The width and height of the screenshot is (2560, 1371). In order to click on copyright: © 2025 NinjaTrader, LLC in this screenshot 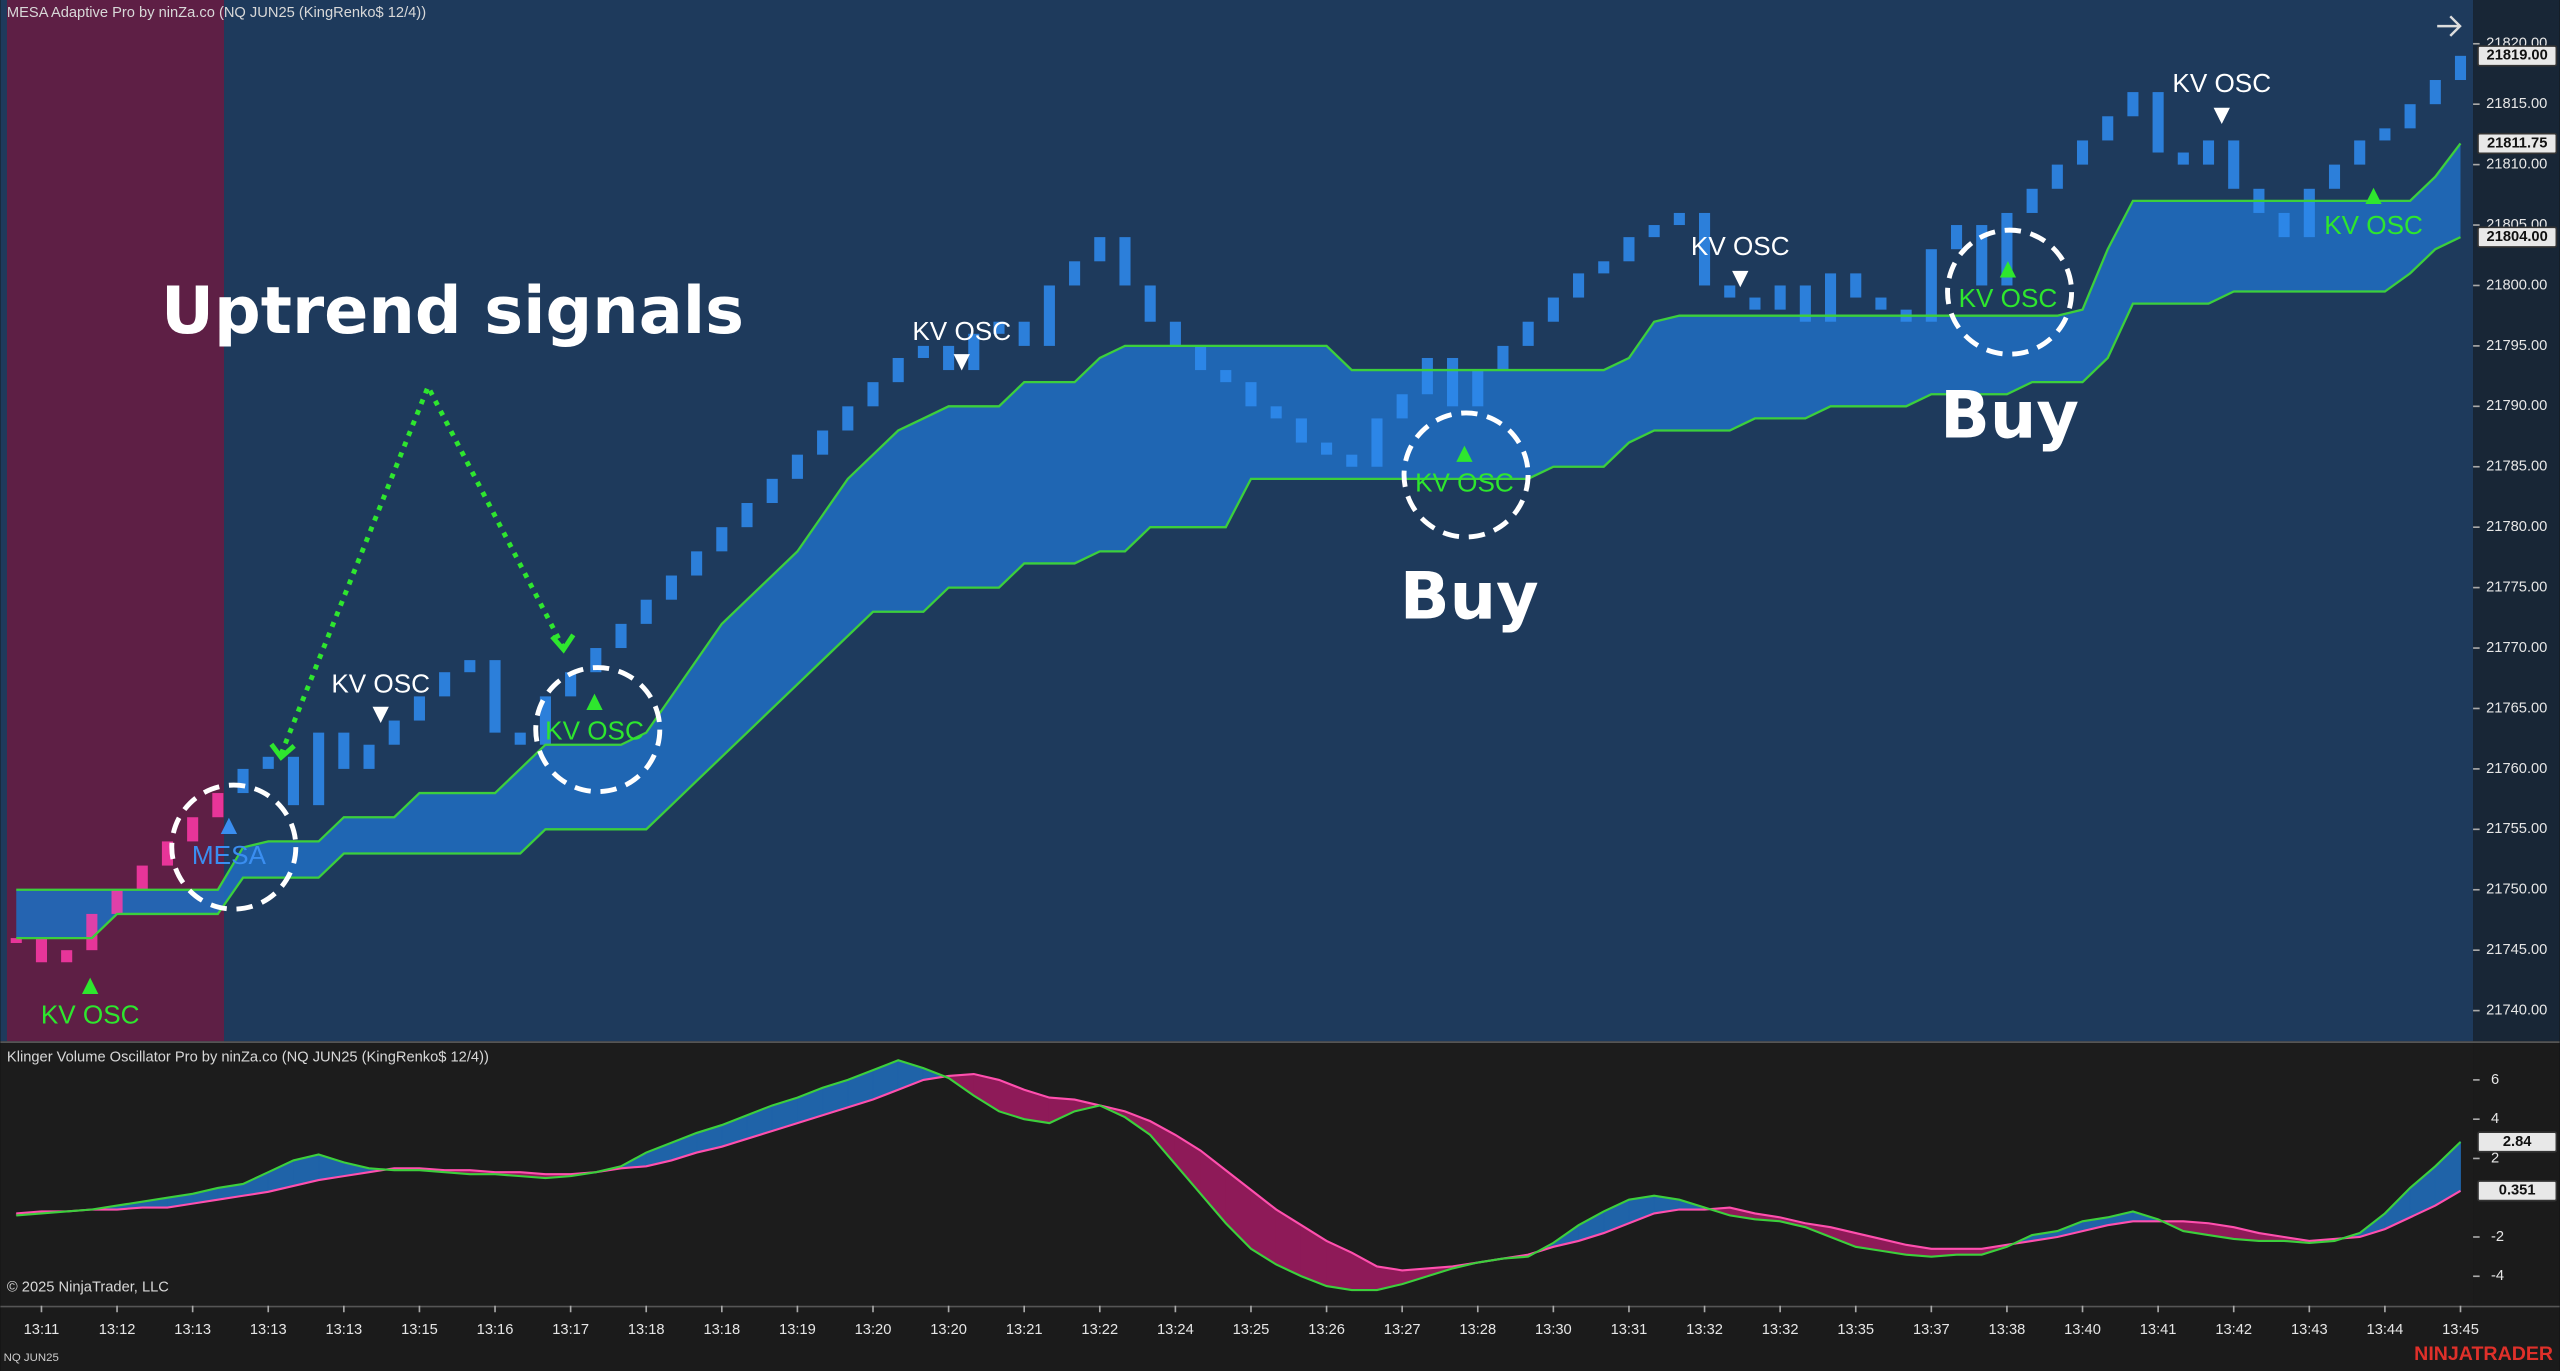, I will do `click(88, 1288)`.